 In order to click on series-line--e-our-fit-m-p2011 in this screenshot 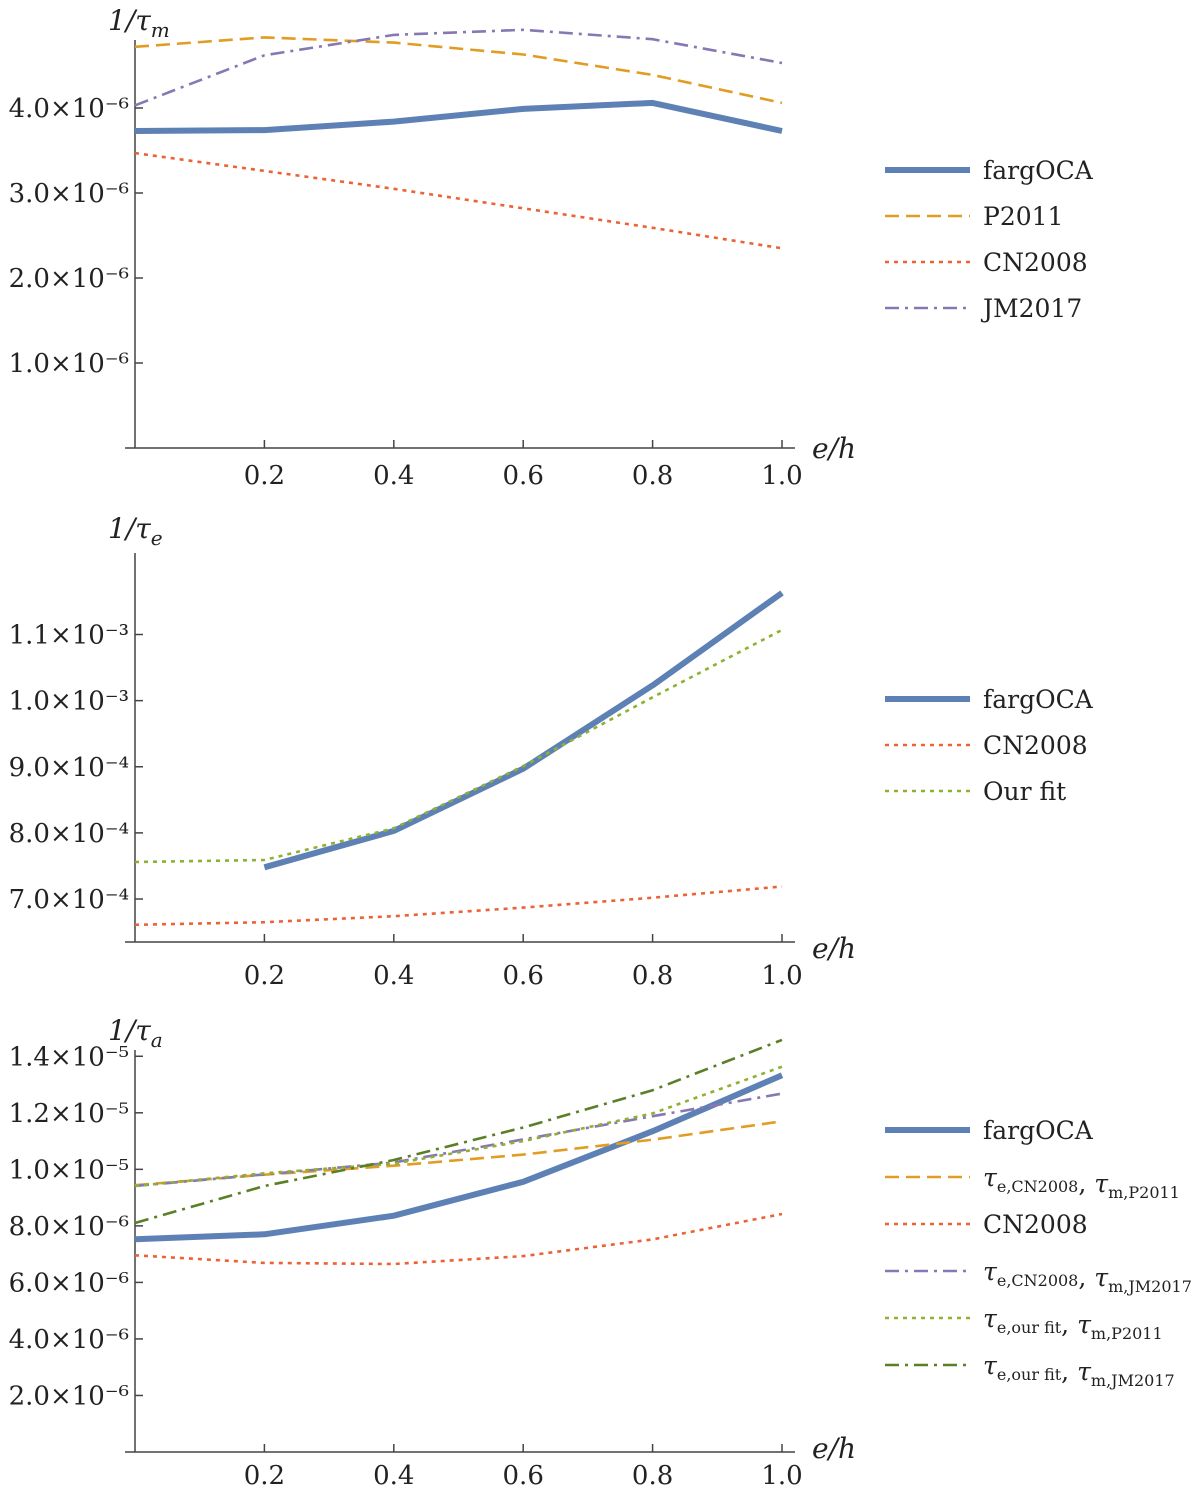, I will do `click(458, 1126)`.